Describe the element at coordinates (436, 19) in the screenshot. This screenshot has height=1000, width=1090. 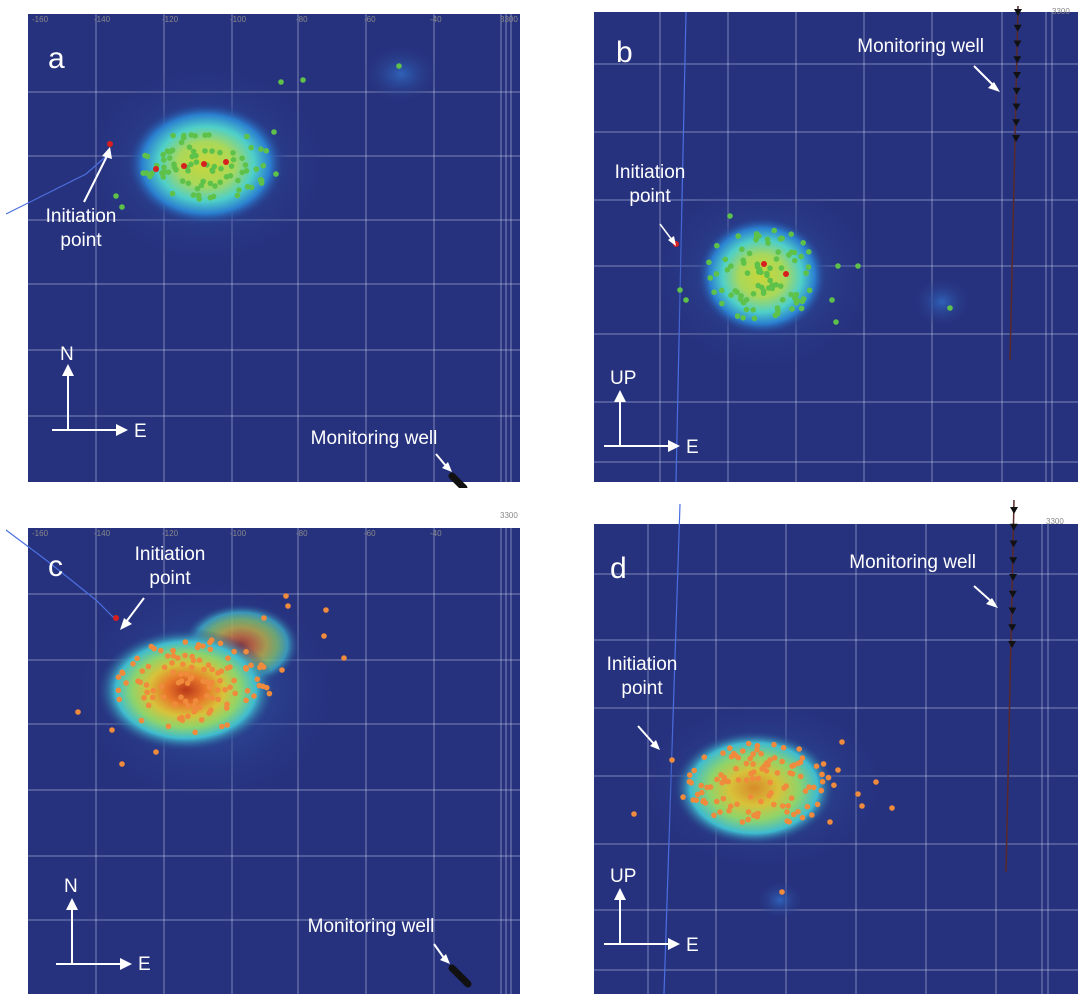
I see `tick-label: -40` at that location.